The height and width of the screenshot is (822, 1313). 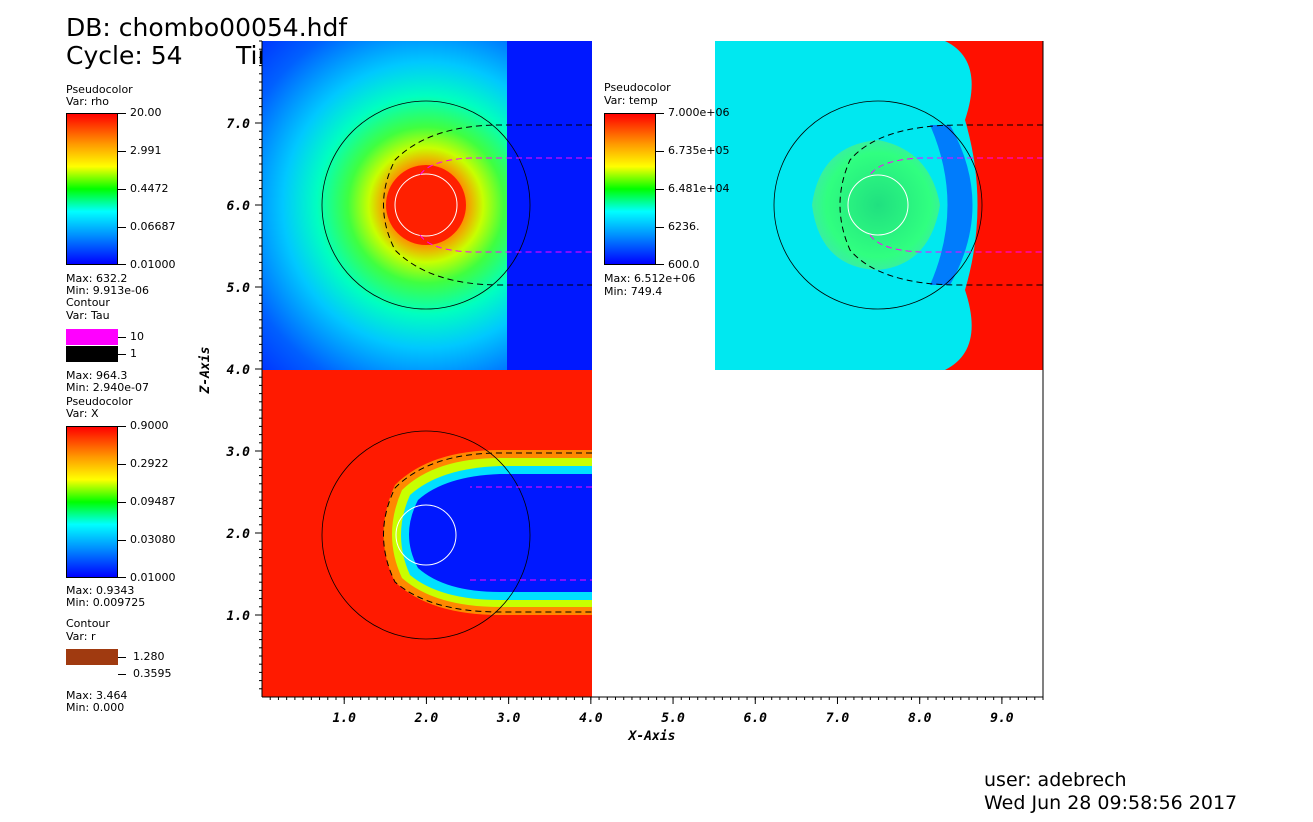 I want to click on rho-panel, so click(x=427, y=205).